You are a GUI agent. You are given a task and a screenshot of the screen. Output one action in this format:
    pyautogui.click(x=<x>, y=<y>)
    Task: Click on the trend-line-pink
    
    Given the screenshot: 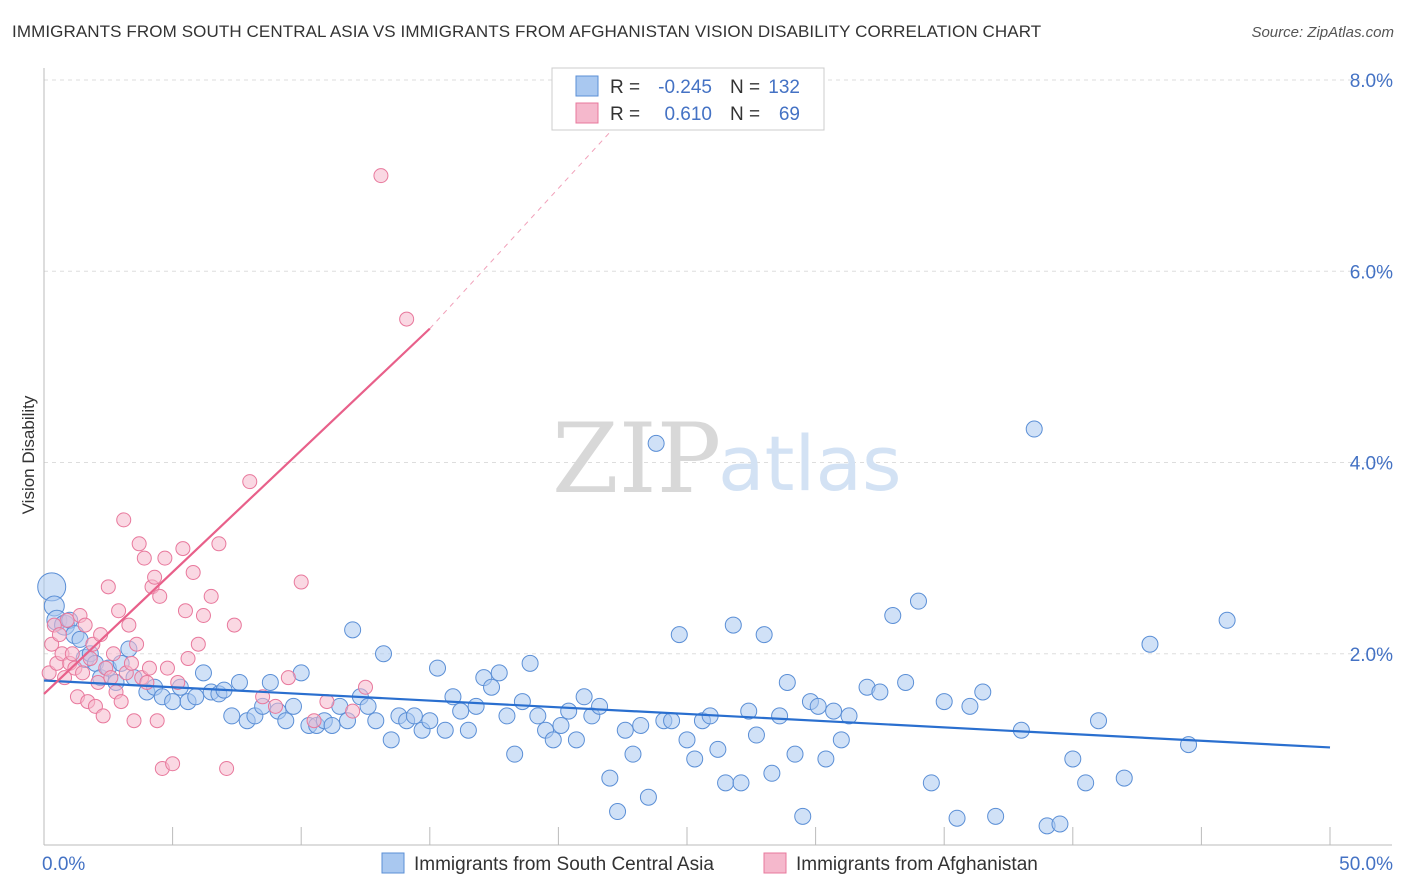 What is the action you would take?
    pyautogui.click(x=237, y=511)
    